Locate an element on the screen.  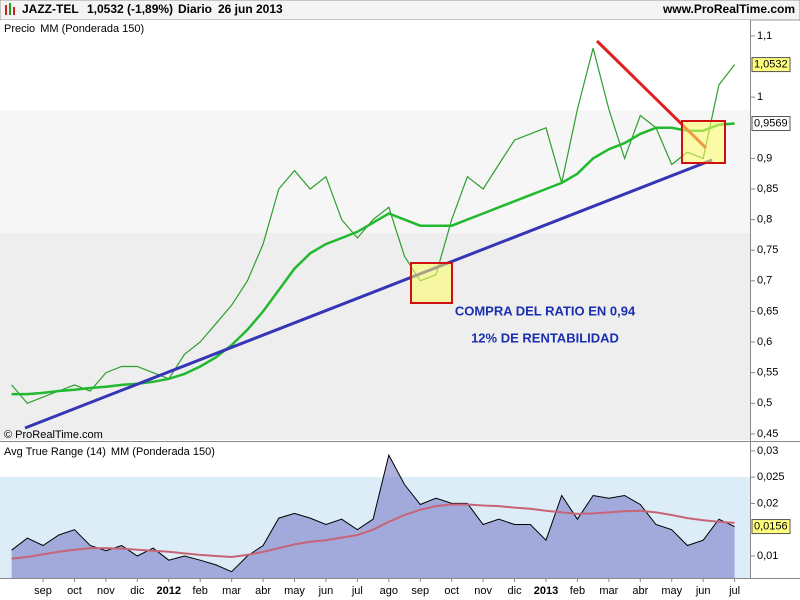
x-tick-label: 2013 is located at coordinates (546, 591).